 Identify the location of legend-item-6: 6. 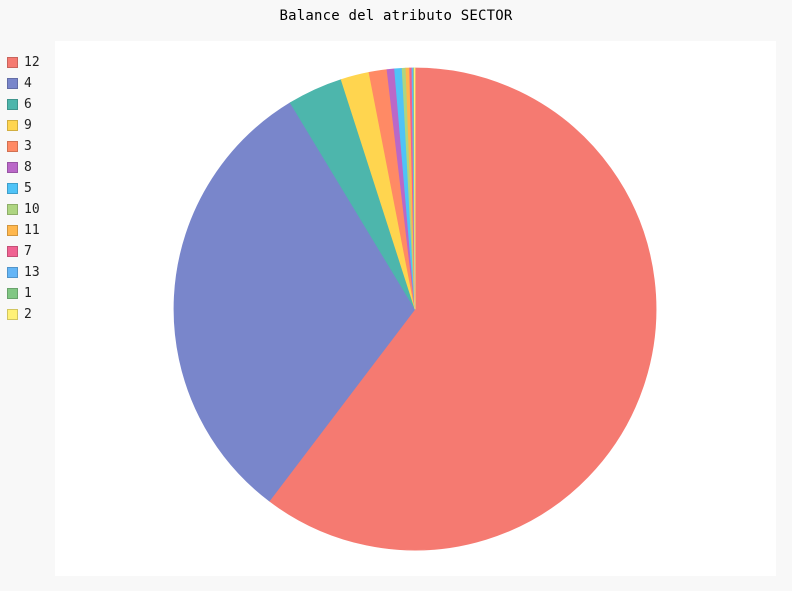
(23, 104).